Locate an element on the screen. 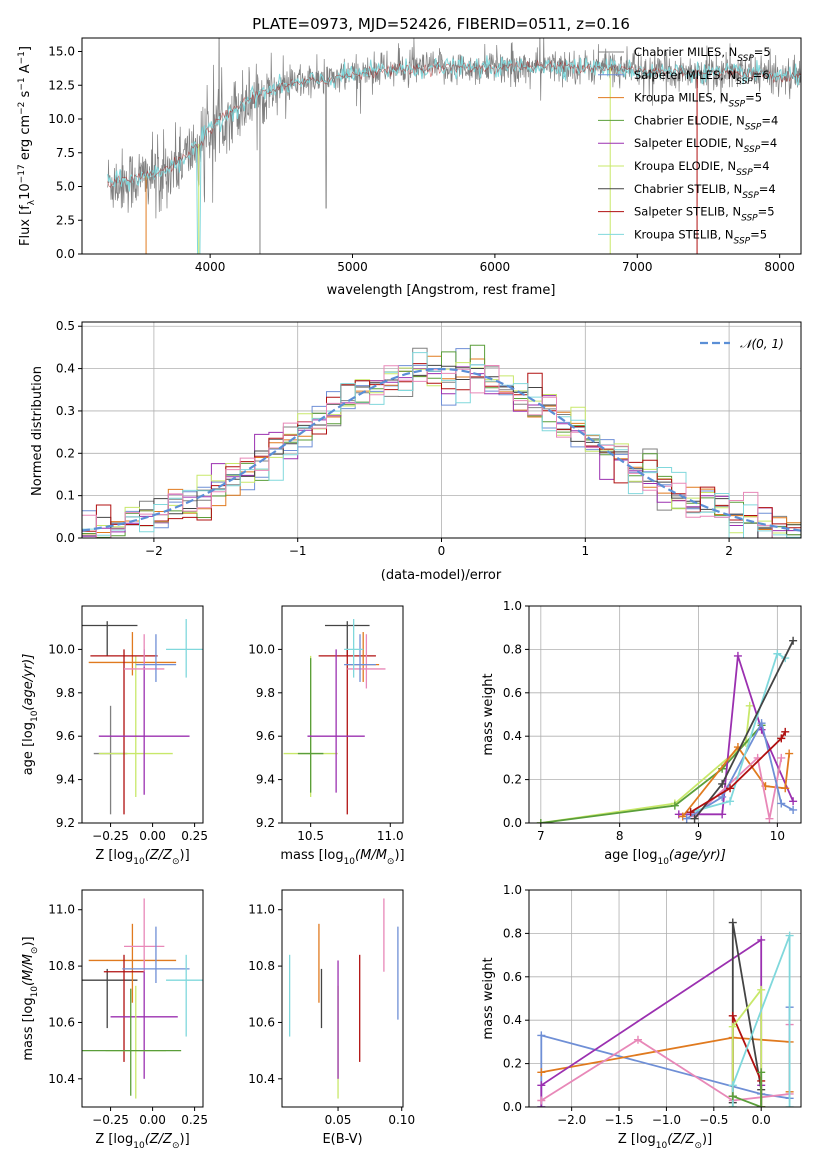 The width and height of the screenshot is (819, 1170). x-axis-label-part: (age/yr)] is located at coordinates (697, 855).